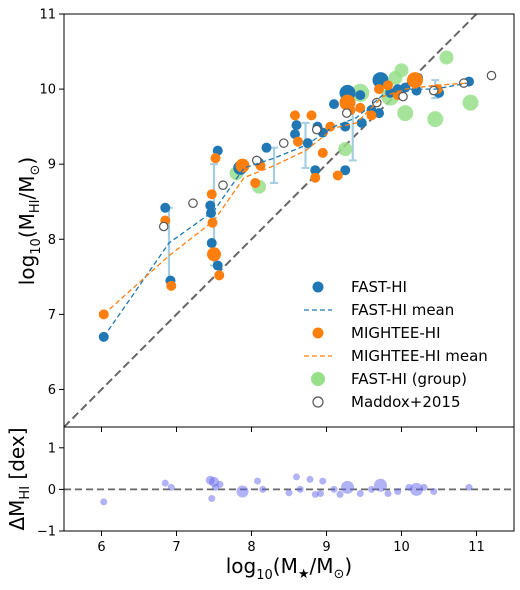  Describe the element at coordinates (326, 547) in the screenshot. I see `x-tick-label: 9` at that location.